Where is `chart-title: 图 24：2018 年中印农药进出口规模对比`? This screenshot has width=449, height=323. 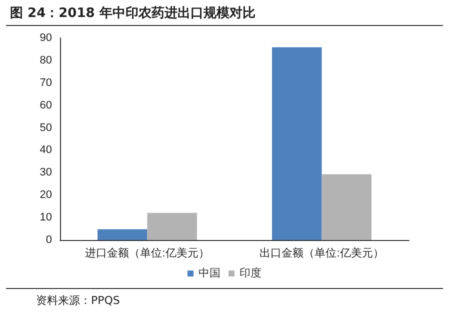
chart-title: 图 24：2018 年中印农药进出口规模对比 is located at coordinates (224, 14).